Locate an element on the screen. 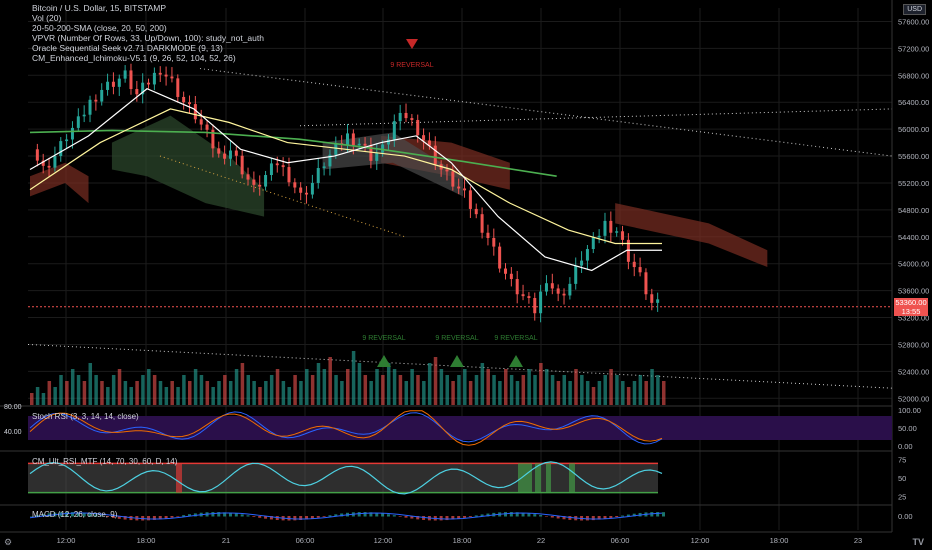 The width and height of the screenshot is (932, 550). rsi-tick-label: 75 is located at coordinates (902, 460).